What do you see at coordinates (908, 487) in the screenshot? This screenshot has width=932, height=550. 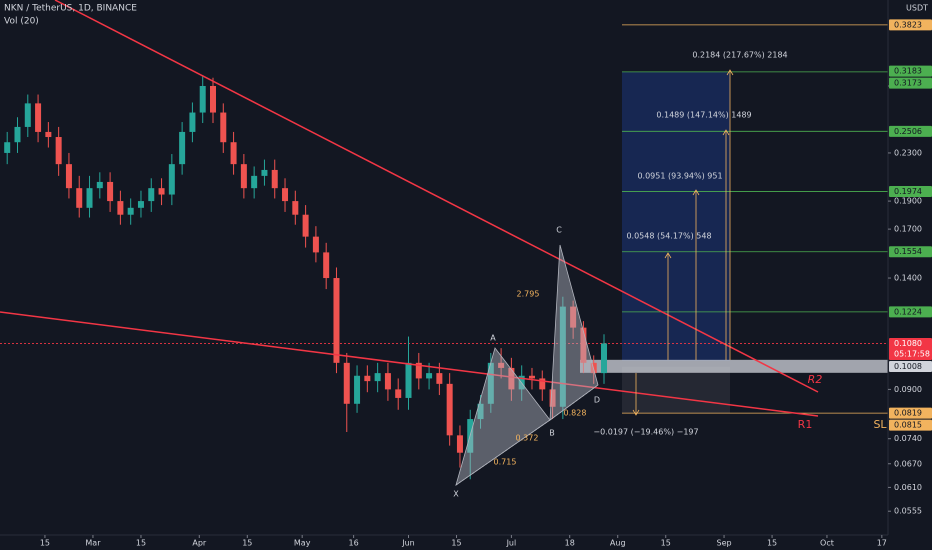 I see `y-tick-label: 0.0610` at bounding box center [908, 487].